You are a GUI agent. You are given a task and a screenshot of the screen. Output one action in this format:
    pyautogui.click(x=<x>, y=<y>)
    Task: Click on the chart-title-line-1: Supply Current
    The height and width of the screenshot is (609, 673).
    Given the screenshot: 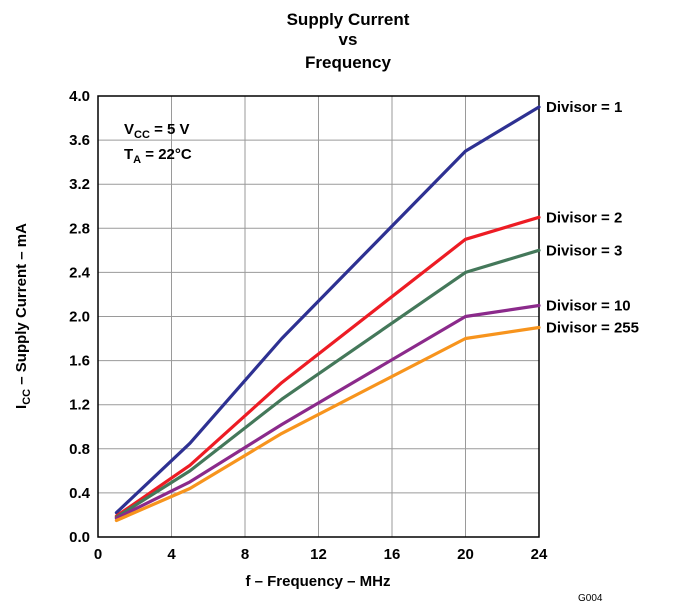 What is the action you would take?
    pyautogui.click(x=348, y=19)
    